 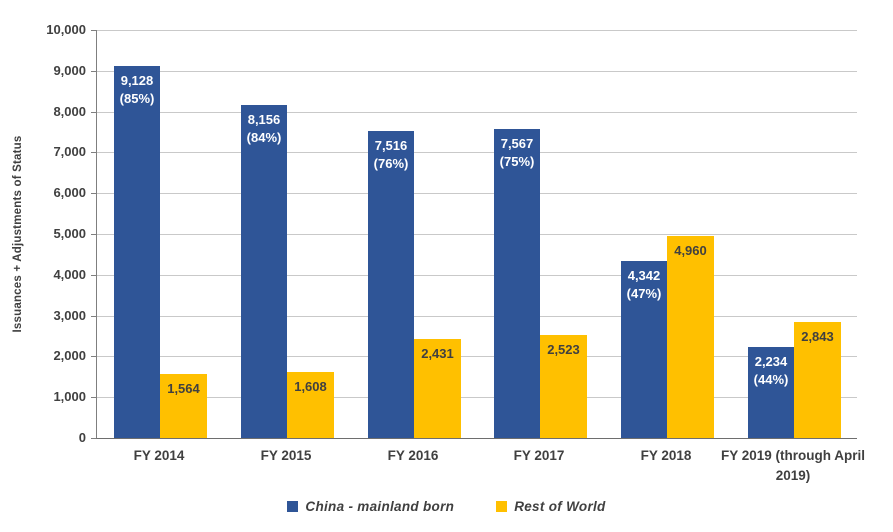 I want to click on x-tick-label-fy-2014: FY 2014, so click(x=159, y=455).